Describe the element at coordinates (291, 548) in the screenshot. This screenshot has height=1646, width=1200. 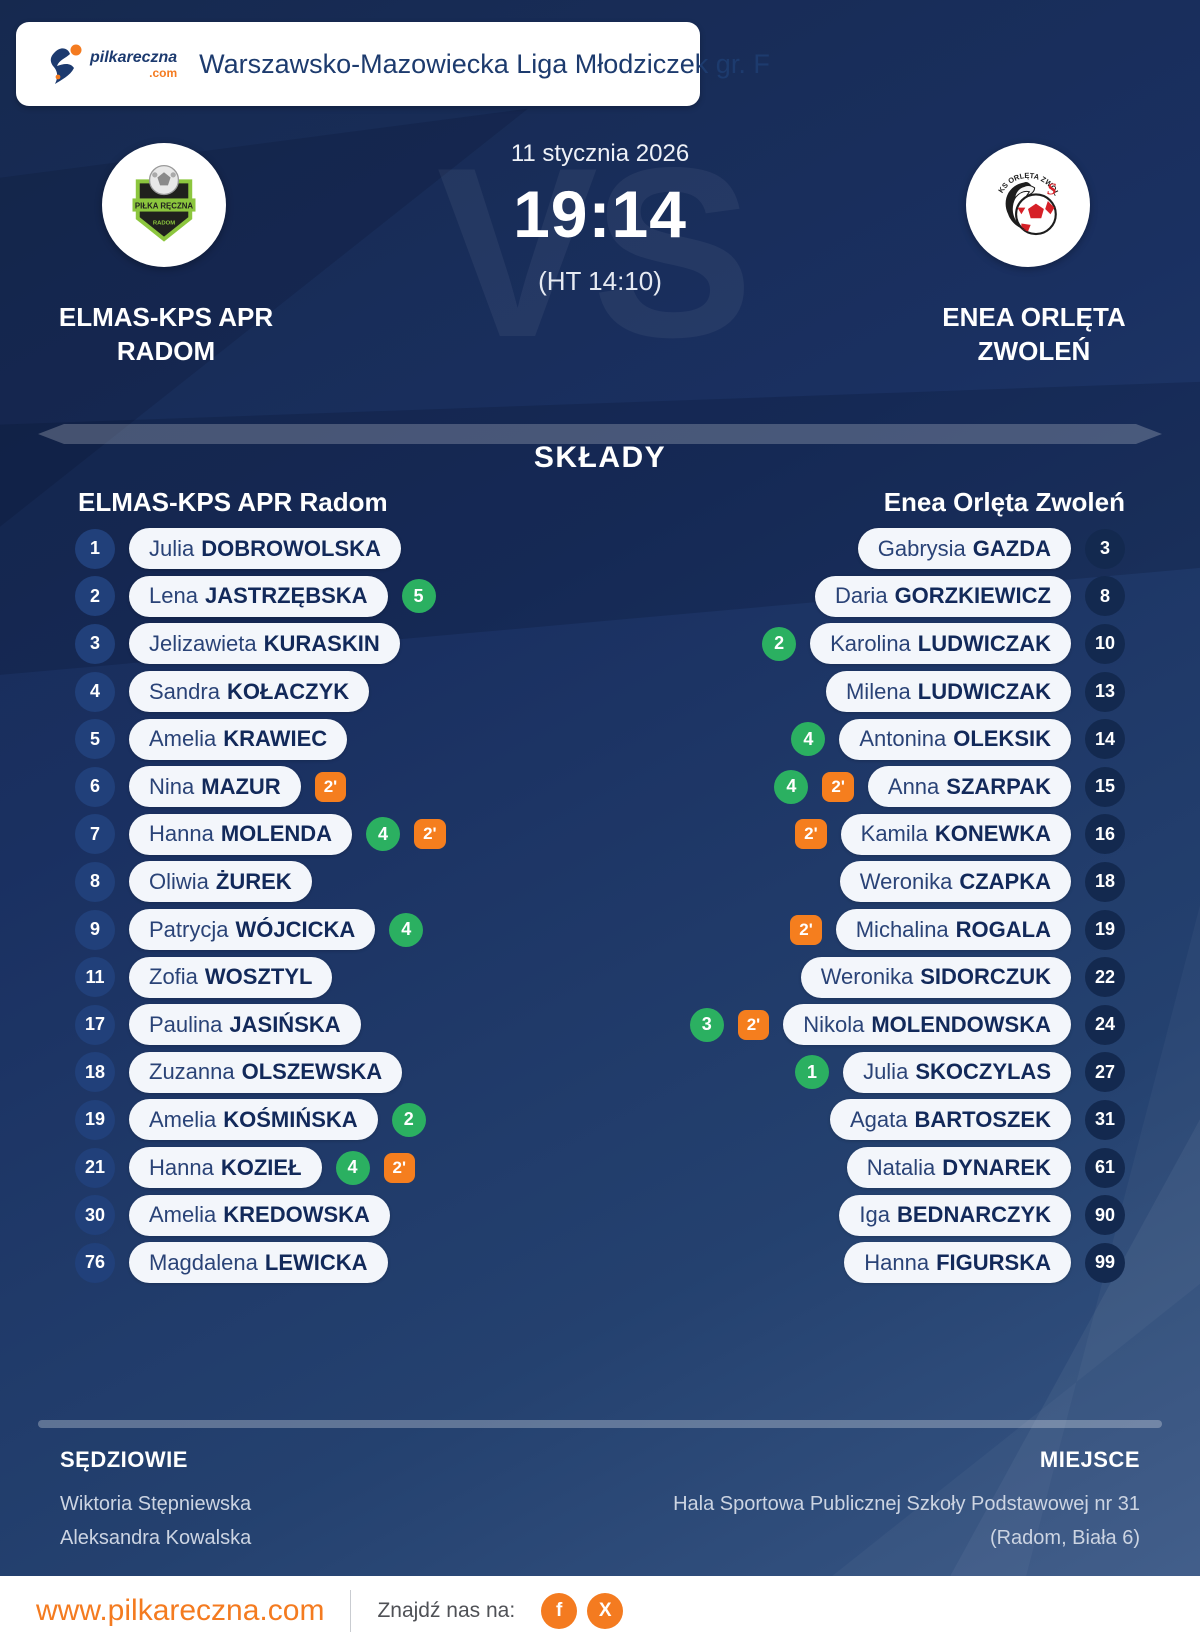
I see `player-last-name: DOBROWOLSKA` at that location.